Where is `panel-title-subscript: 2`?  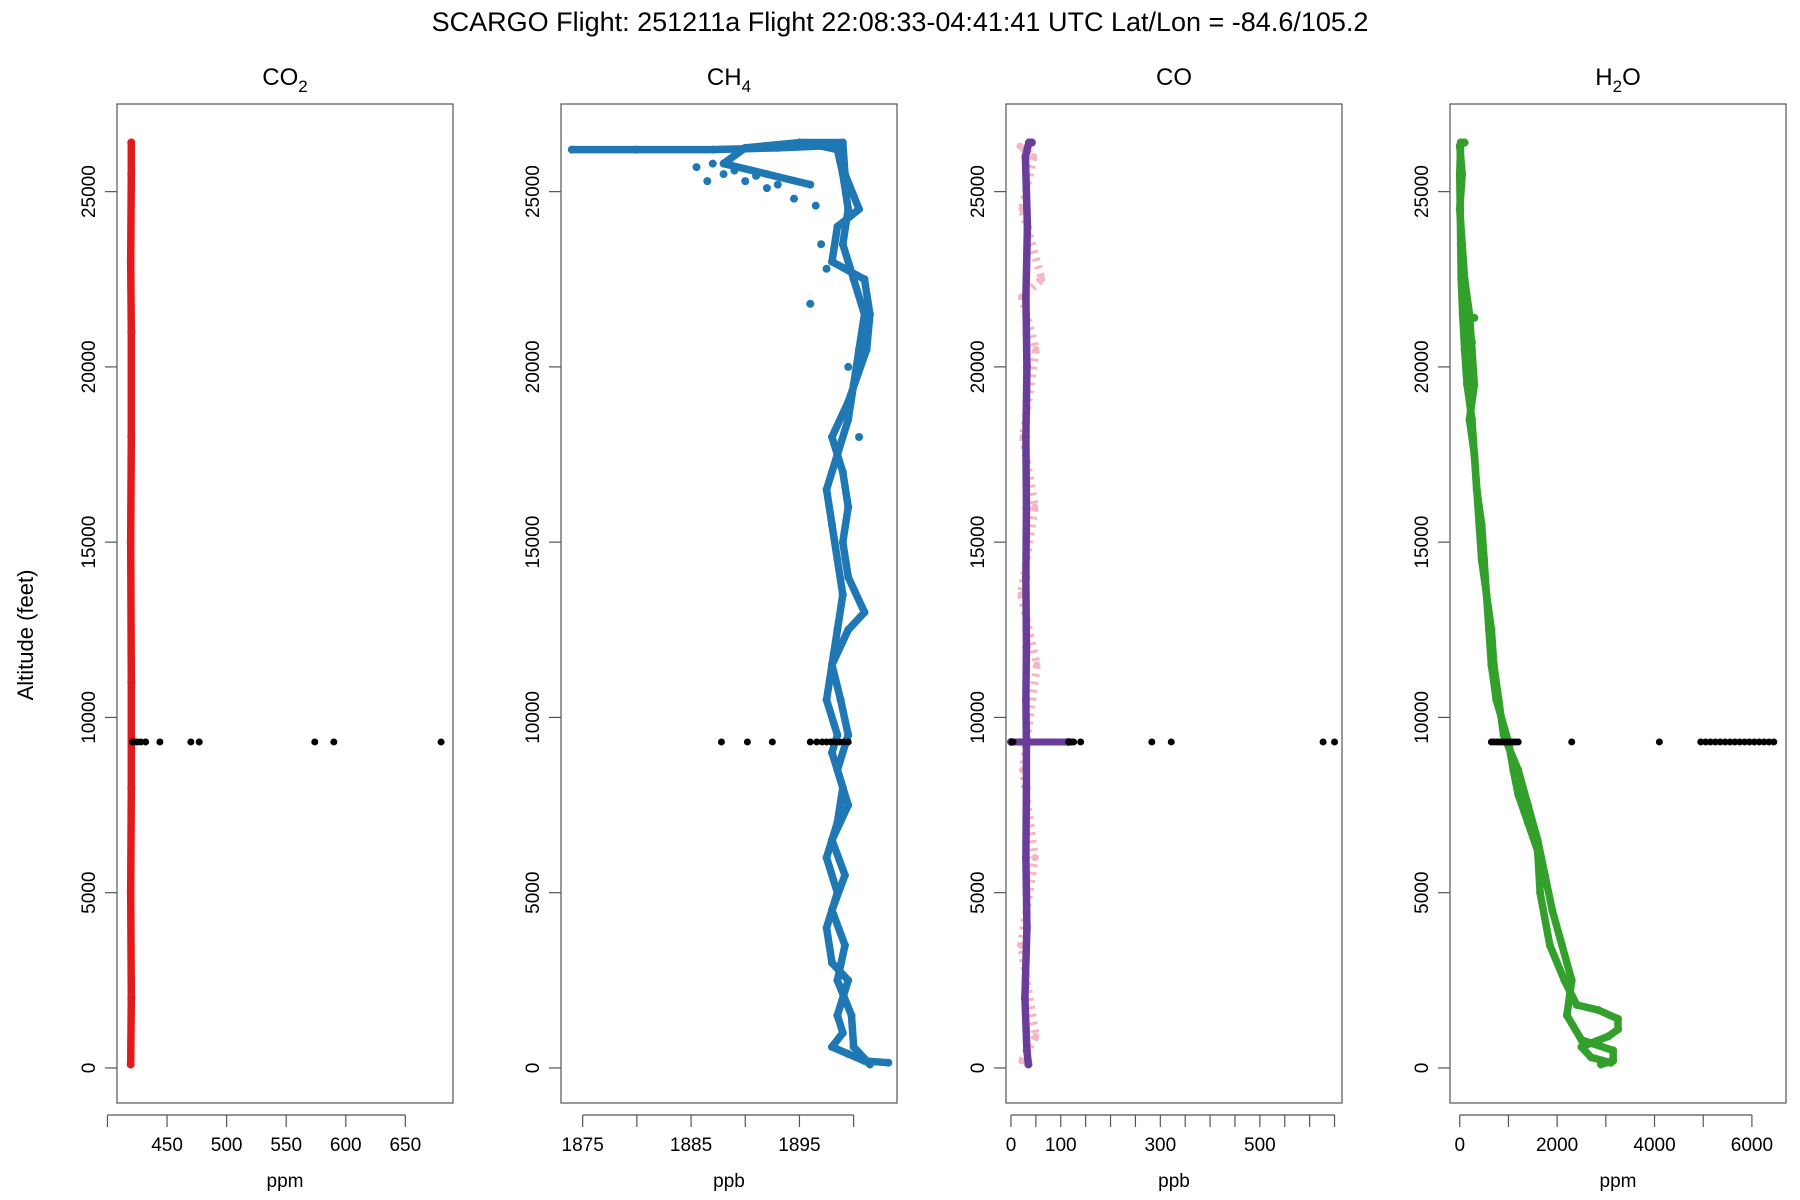
panel-title-subscript: 2 is located at coordinates (302, 86).